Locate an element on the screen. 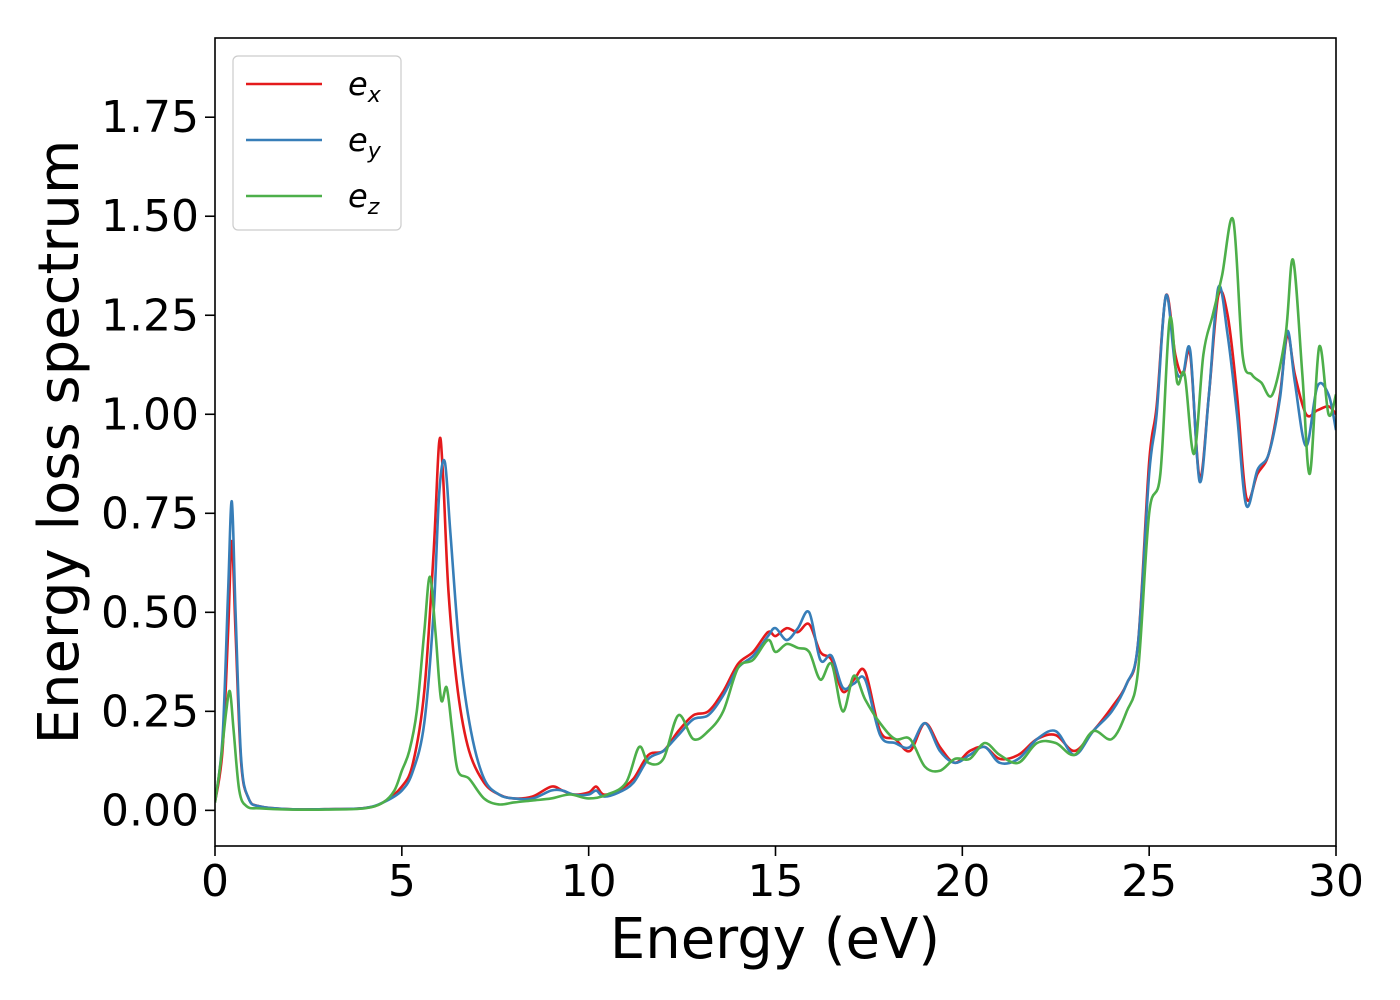  y-tick-label: 0.25 is located at coordinates (150, 711).